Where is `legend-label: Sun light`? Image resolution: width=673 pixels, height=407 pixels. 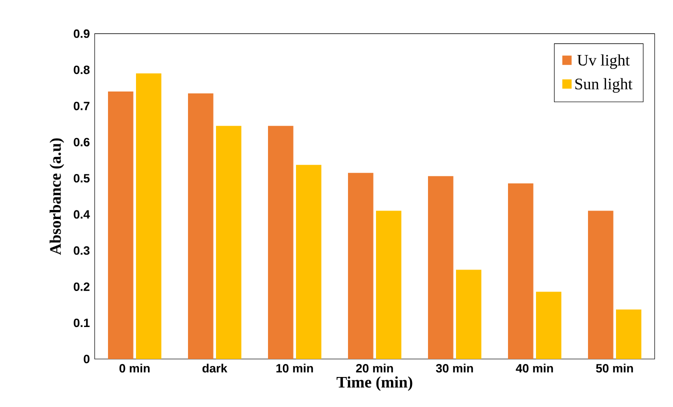
legend-label: Sun light is located at coordinates (603, 85).